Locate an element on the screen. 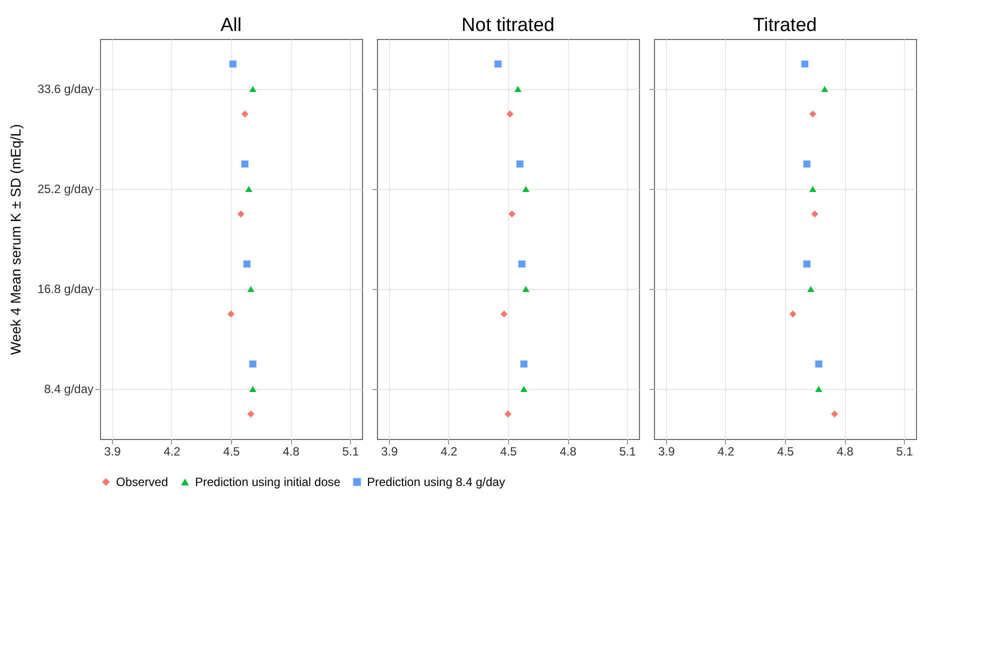 The height and width of the screenshot is (645, 997). y-axis-title: Week 4 Mean serum K ± SD (mEq/L) is located at coordinates (15, 239).